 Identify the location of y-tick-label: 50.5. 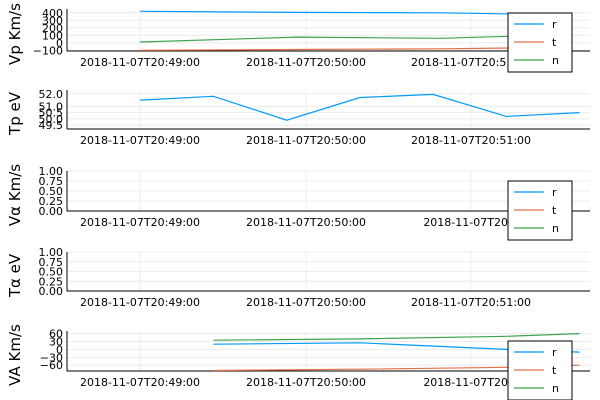
(51, 113).